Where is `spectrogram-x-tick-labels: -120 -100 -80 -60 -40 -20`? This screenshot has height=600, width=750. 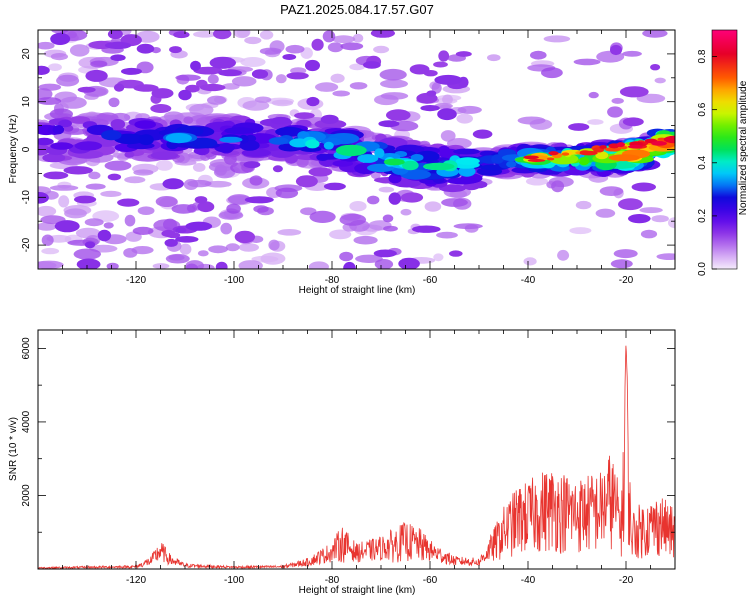 spectrogram-x-tick-labels: -120 -100 -80 -60 -40 -20 is located at coordinates (380, 280).